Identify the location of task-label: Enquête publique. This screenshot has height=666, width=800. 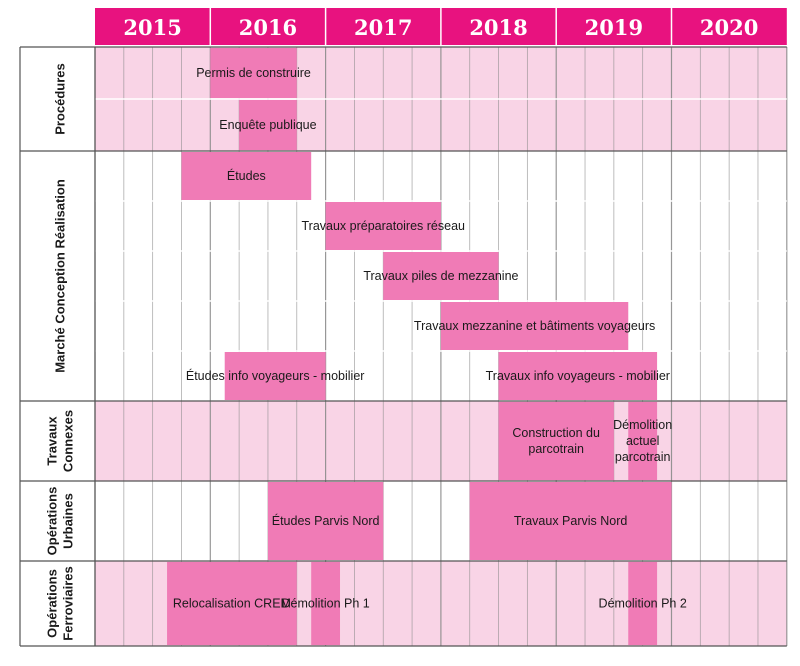
(267, 125).